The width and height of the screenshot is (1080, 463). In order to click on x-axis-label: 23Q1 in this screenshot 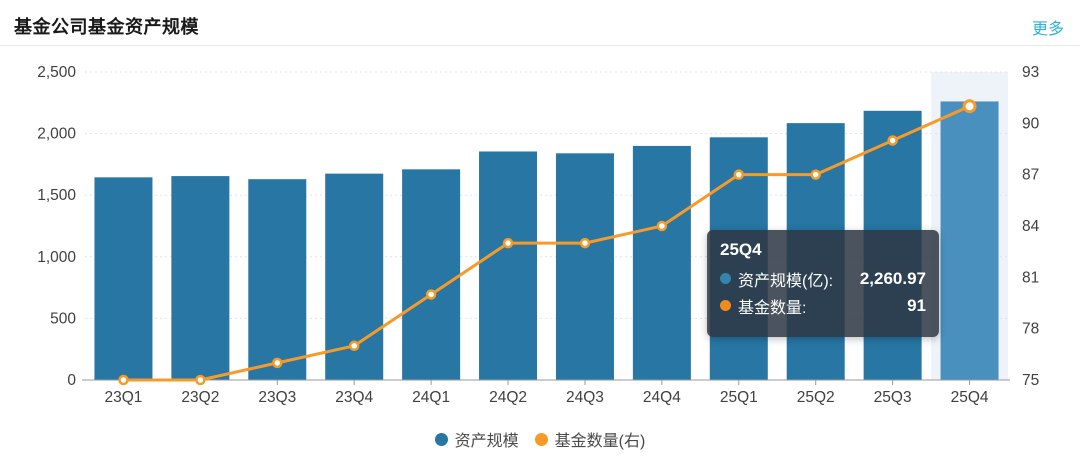, I will do `click(123, 397)`.